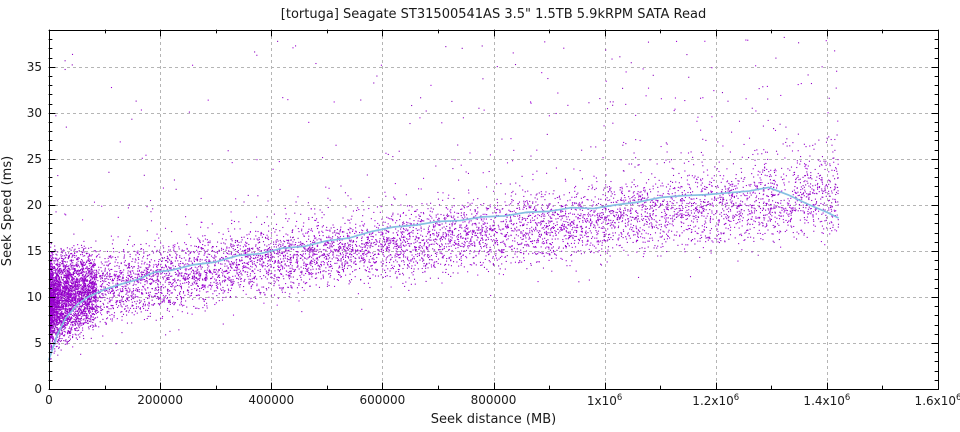  What do you see at coordinates (34, 158) in the screenshot?
I see `y-tick-label: 25` at bounding box center [34, 158].